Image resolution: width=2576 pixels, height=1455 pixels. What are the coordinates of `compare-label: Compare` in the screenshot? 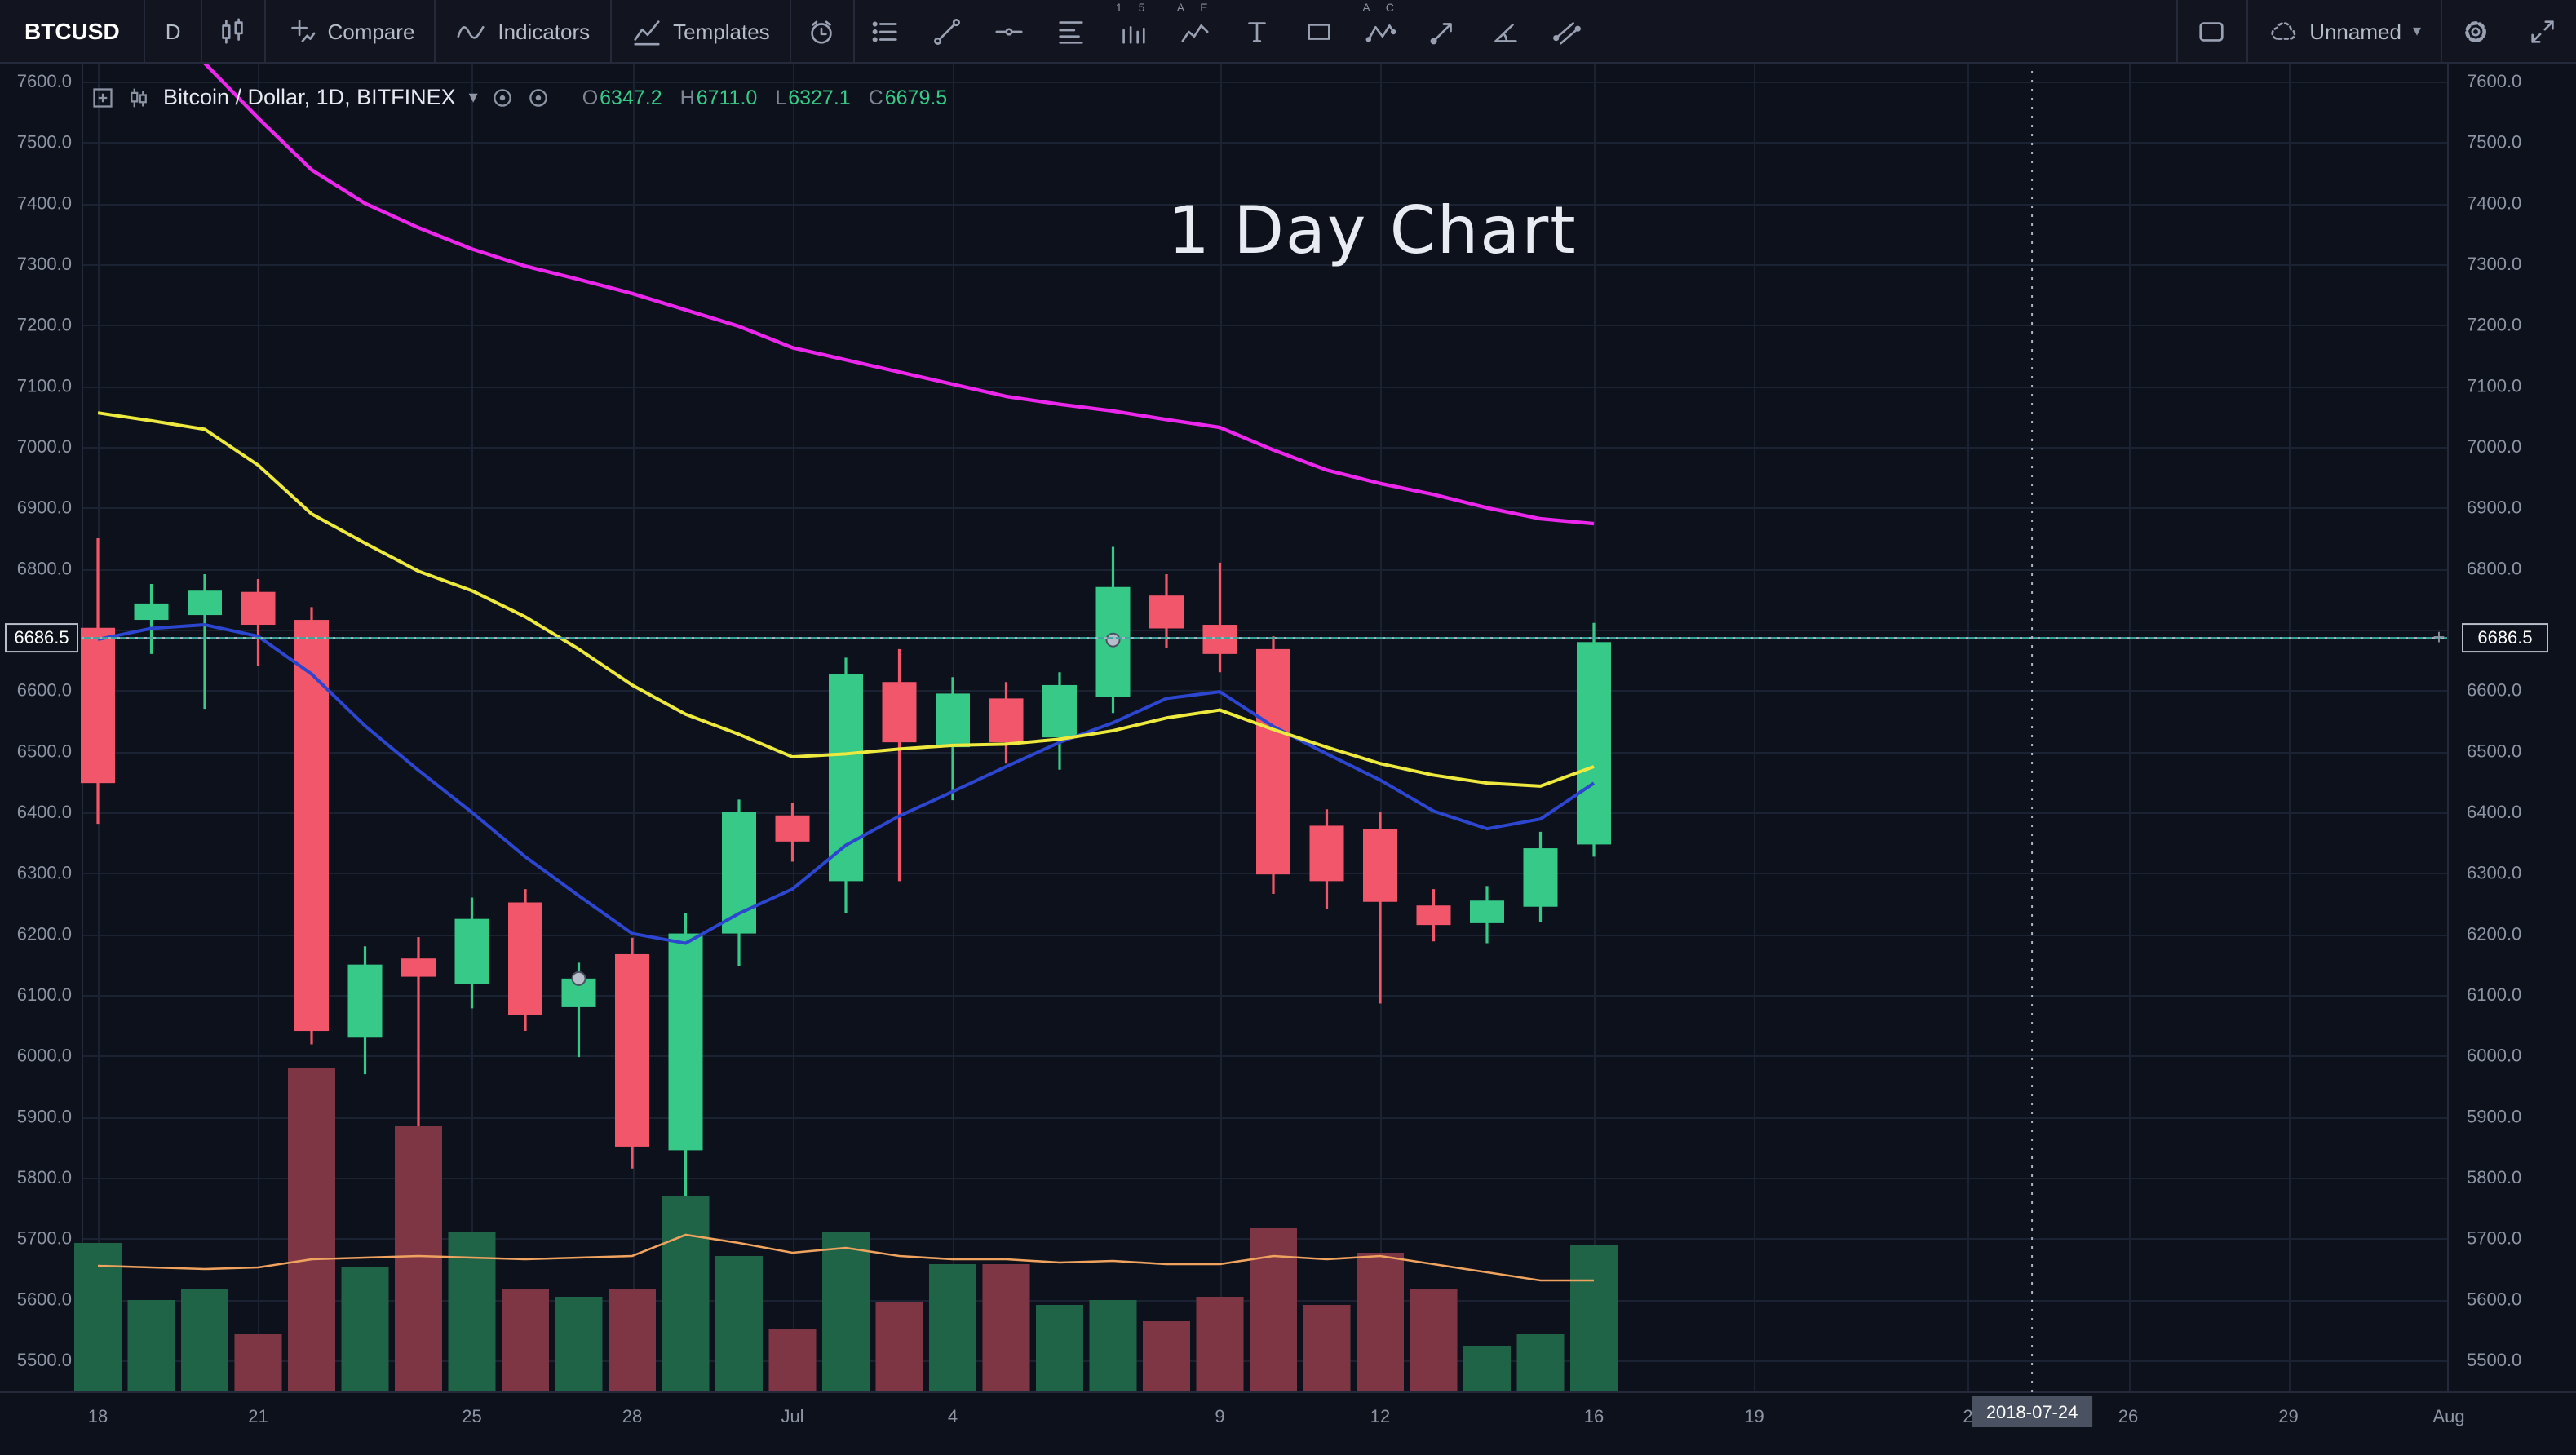 It's located at (371, 31).